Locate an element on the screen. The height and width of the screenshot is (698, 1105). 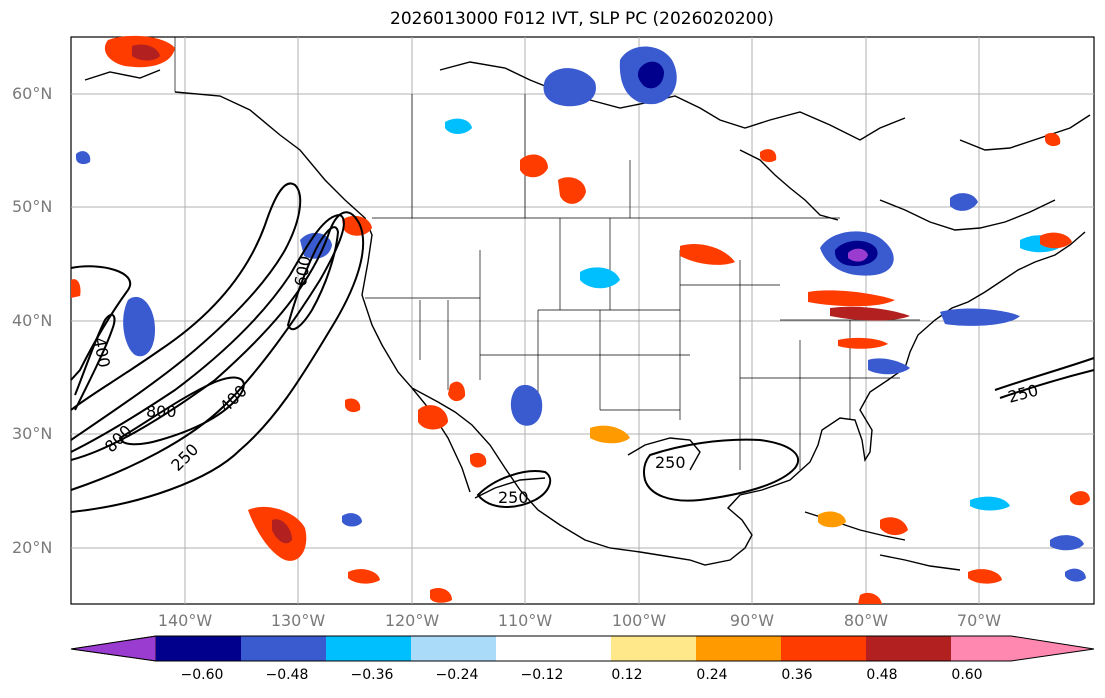
longitude-label: 120°W is located at coordinates (412, 620).